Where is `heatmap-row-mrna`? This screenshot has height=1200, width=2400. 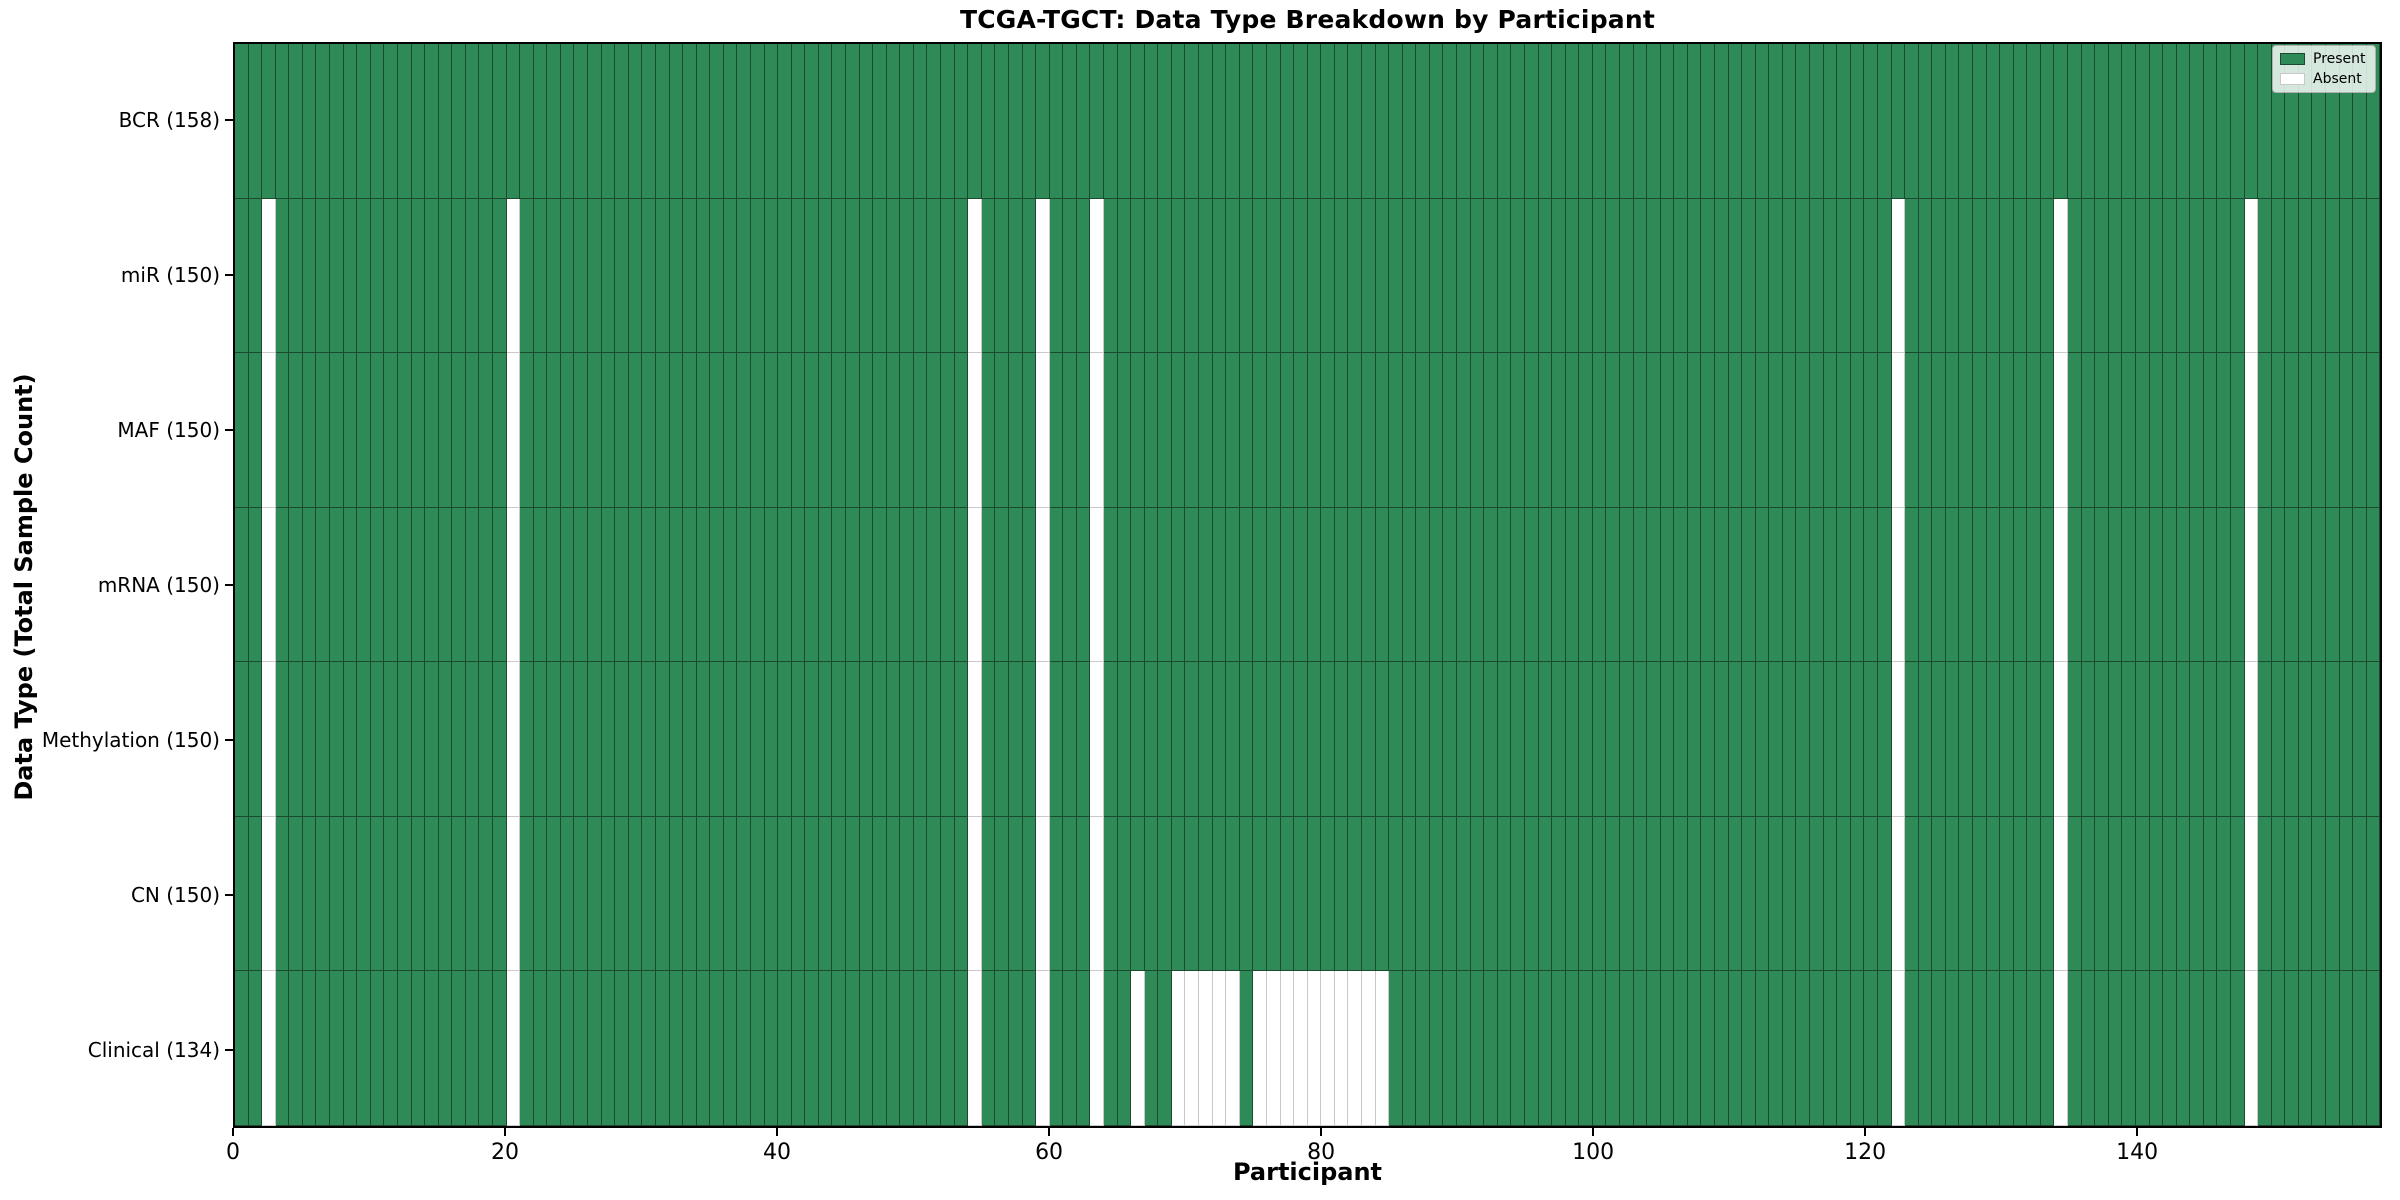 heatmap-row-mrna is located at coordinates (1308, 585).